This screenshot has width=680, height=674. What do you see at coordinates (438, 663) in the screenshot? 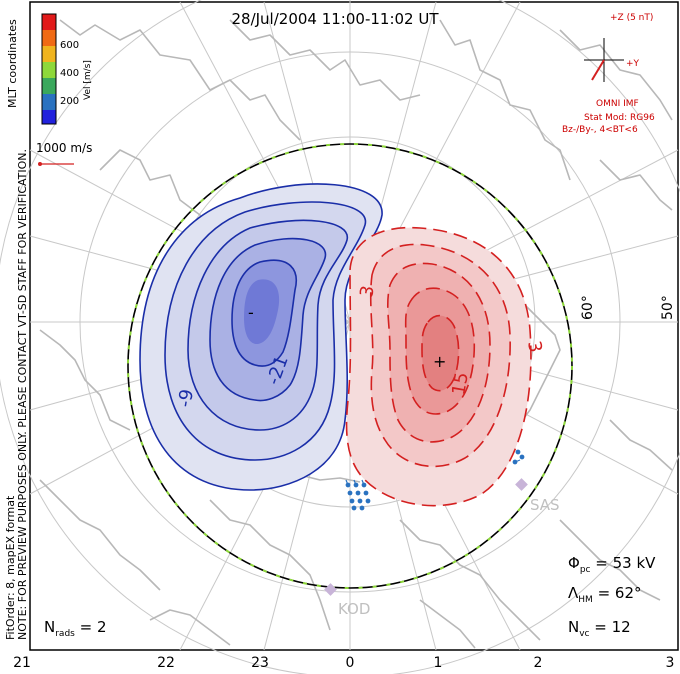
I see `mlt-label: 1` at bounding box center [438, 663].